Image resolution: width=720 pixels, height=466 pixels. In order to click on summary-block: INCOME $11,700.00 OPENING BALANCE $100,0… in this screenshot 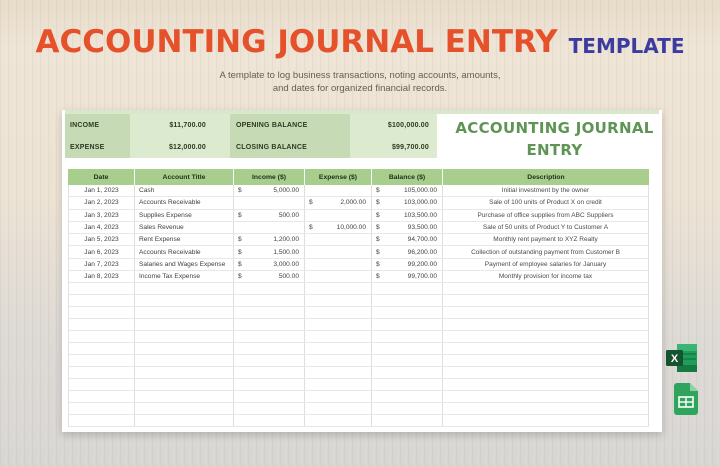, I will do `click(251, 136)`.